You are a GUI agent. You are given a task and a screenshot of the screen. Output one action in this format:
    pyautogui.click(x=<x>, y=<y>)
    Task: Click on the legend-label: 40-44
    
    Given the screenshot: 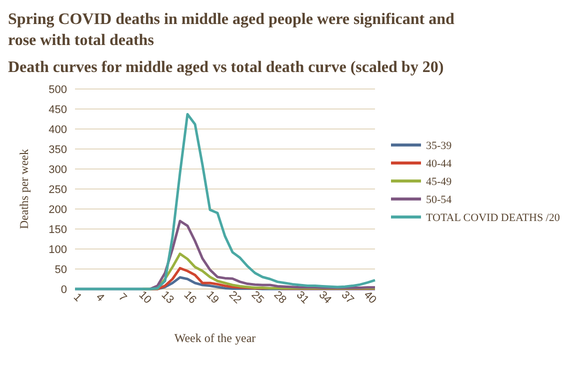 What is the action you would take?
    pyautogui.click(x=439, y=164)
    